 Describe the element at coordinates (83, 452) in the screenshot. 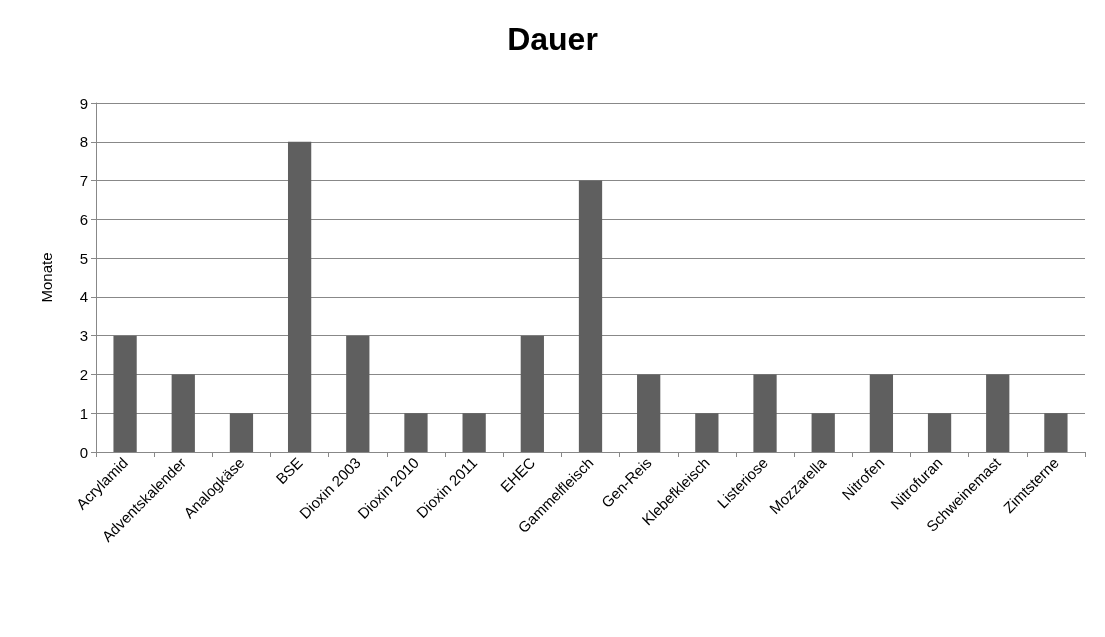

I see `y-tick-label: 0` at that location.